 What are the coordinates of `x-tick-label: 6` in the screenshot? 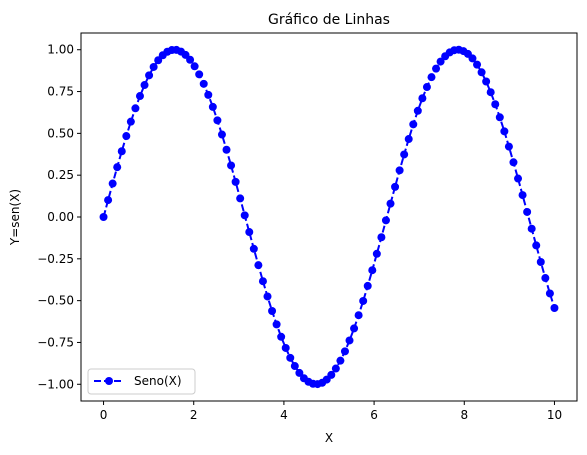 It's located at (374, 415).